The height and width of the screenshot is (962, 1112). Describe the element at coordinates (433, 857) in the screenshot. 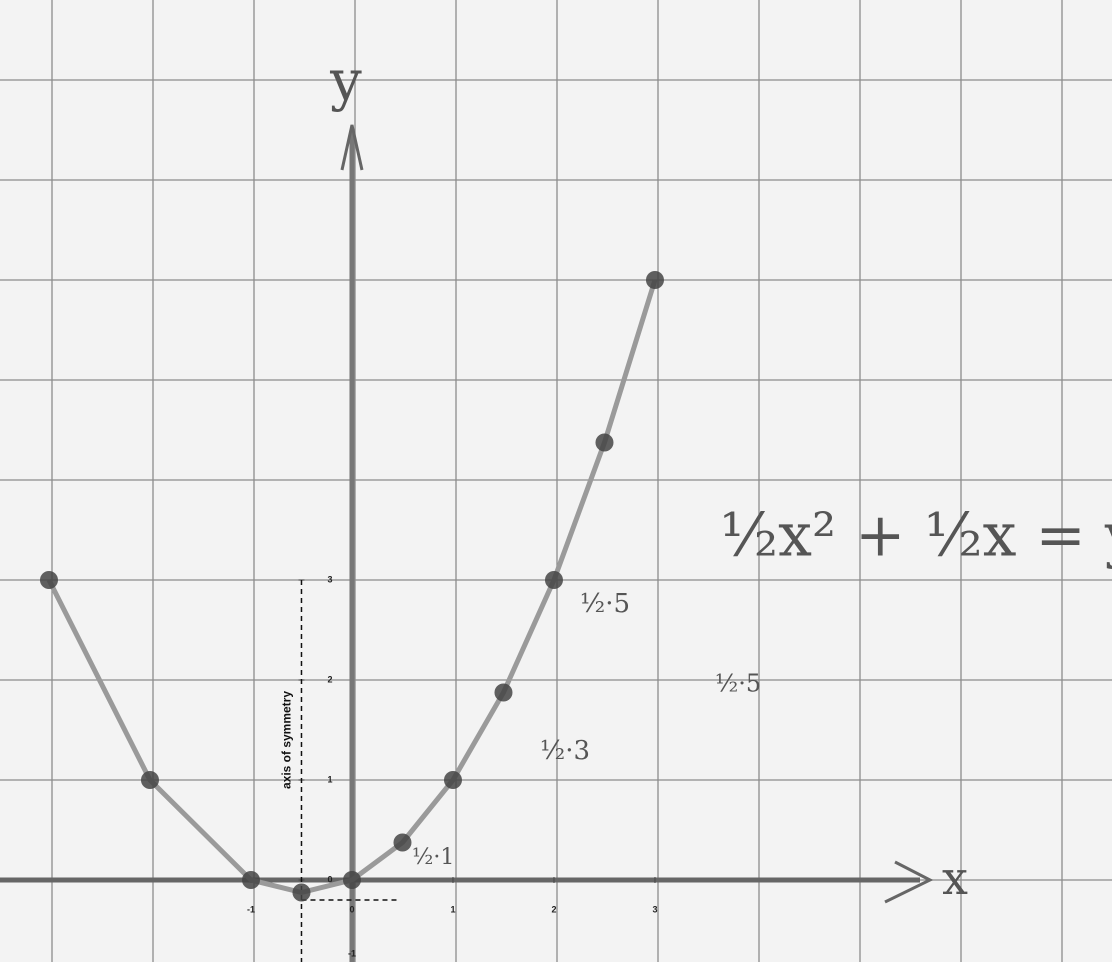

I see `annotation: ½·1` at that location.